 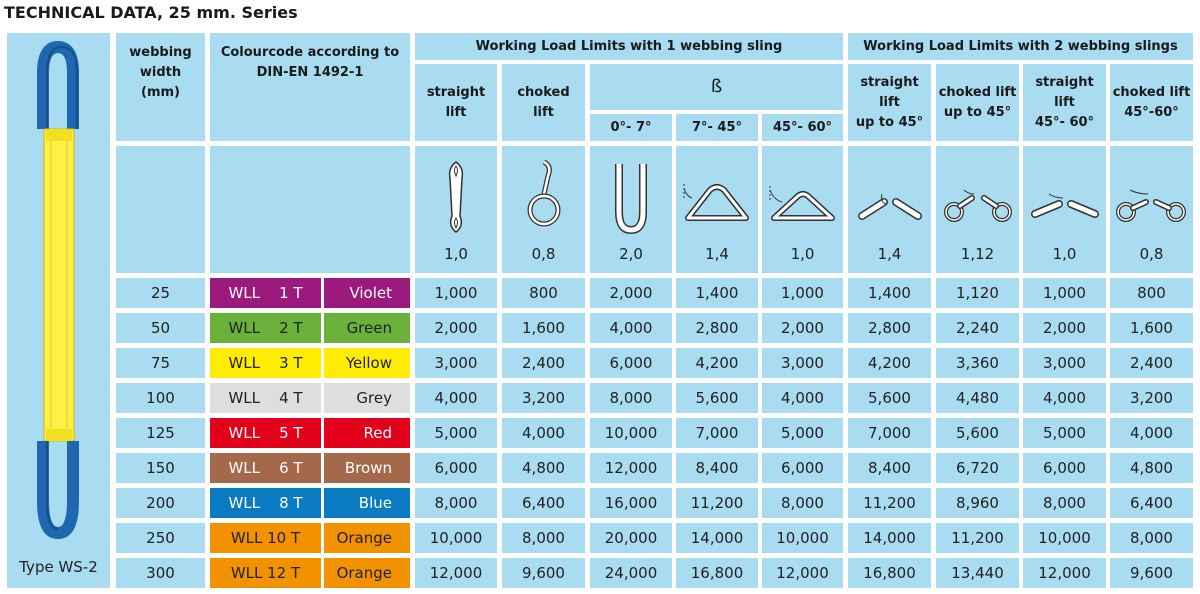 I want to click on factor-cell-choked: 0,8, so click(x=543, y=209).